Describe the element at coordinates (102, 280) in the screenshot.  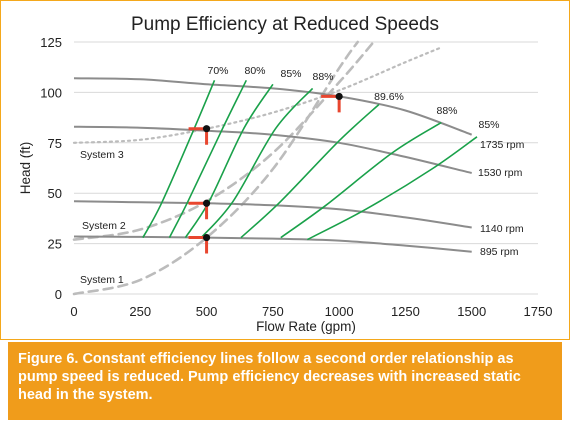
I see `system-label: System 1` at that location.